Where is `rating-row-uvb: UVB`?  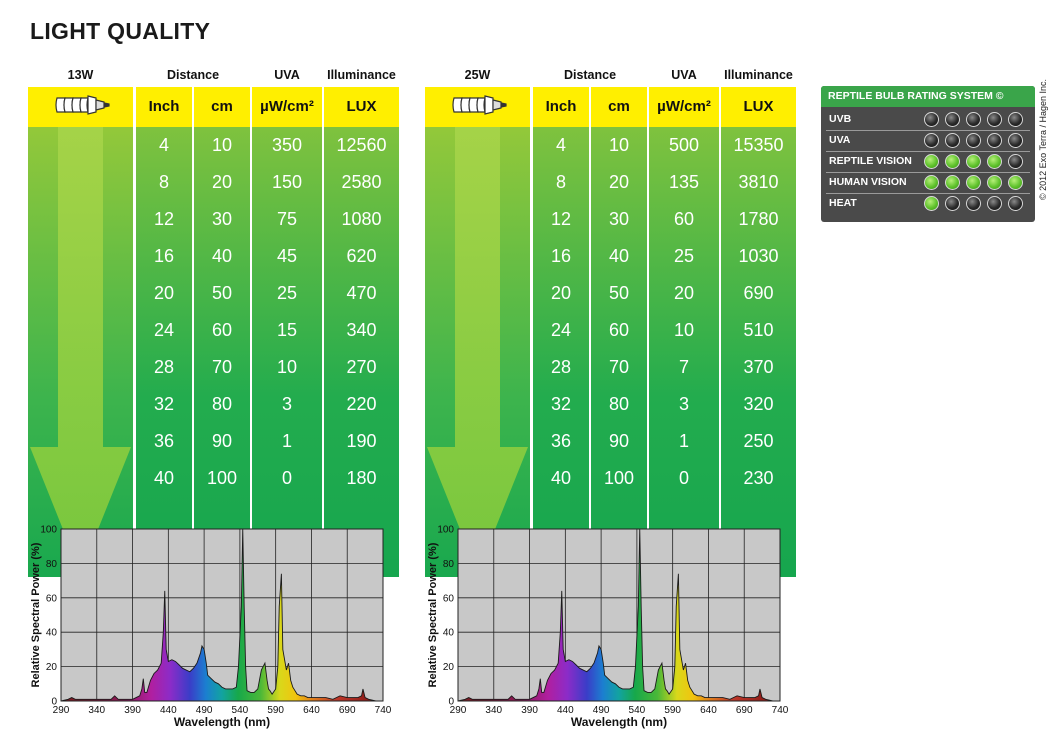 rating-row-uvb: UVB is located at coordinates (928, 119).